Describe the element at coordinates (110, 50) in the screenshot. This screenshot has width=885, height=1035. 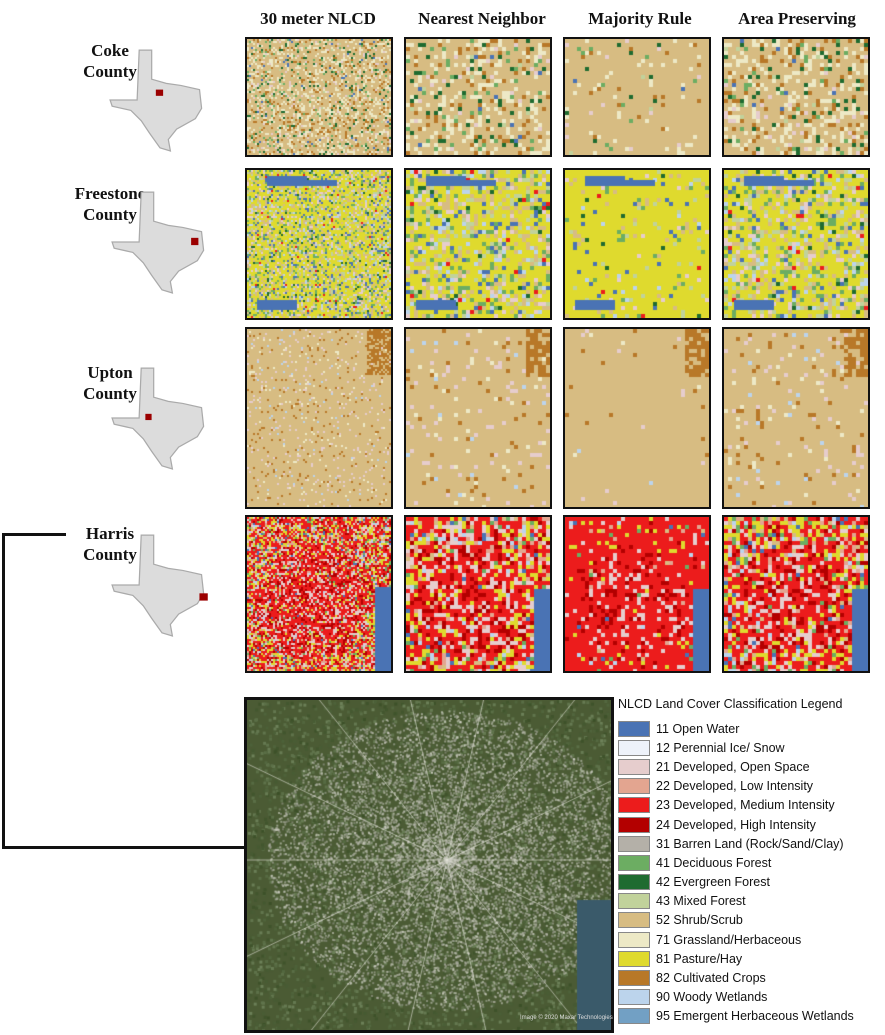
I see `county-name: Coke` at that location.